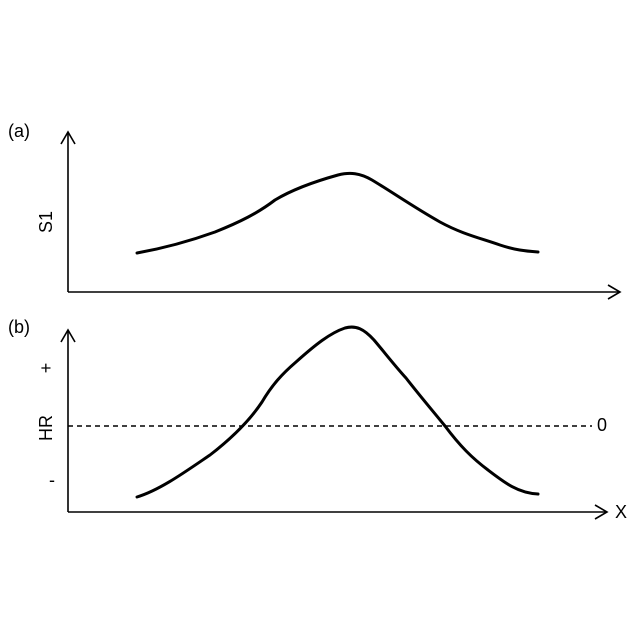 This screenshot has width=640, height=640. Describe the element at coordinates (601, 512) in the screenshot. I see `panel-b-x-axis-arrowhead` at that location.